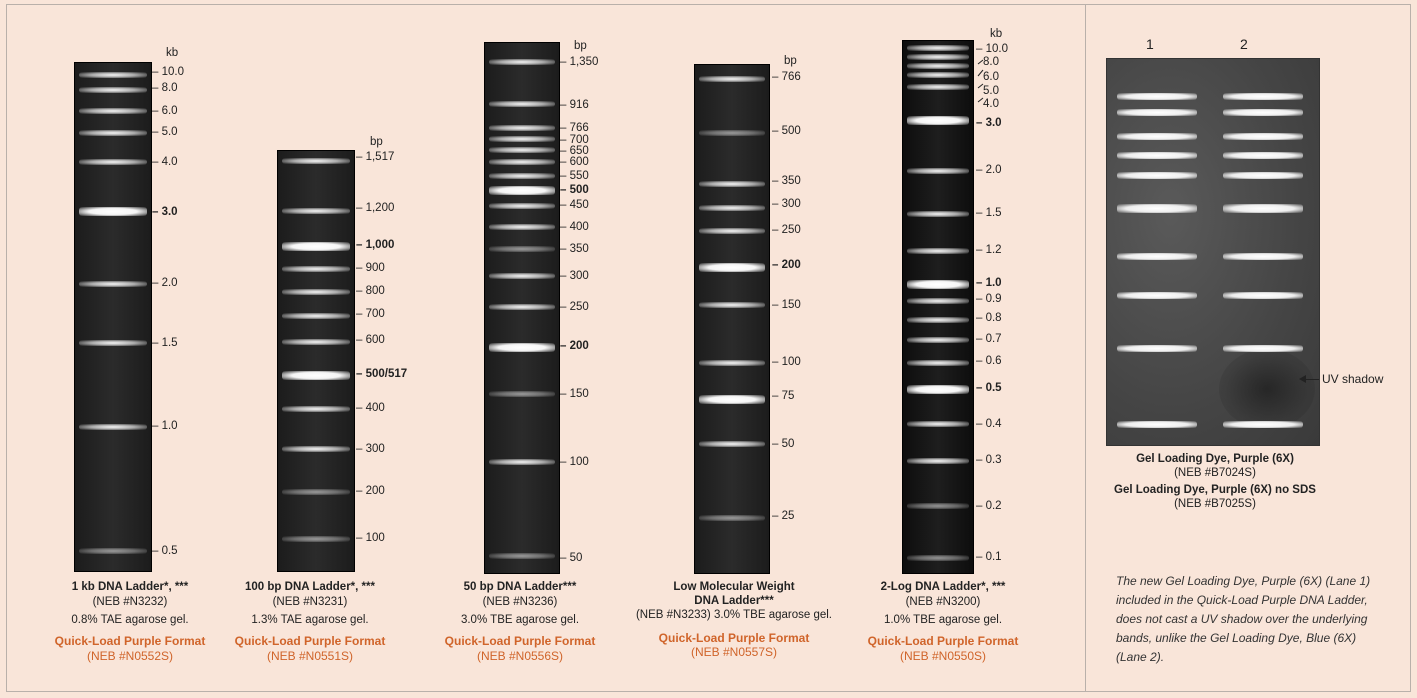  Describe the element at coordinates (113, 317) in the screenshot. I see `gel-1kb` at that location.